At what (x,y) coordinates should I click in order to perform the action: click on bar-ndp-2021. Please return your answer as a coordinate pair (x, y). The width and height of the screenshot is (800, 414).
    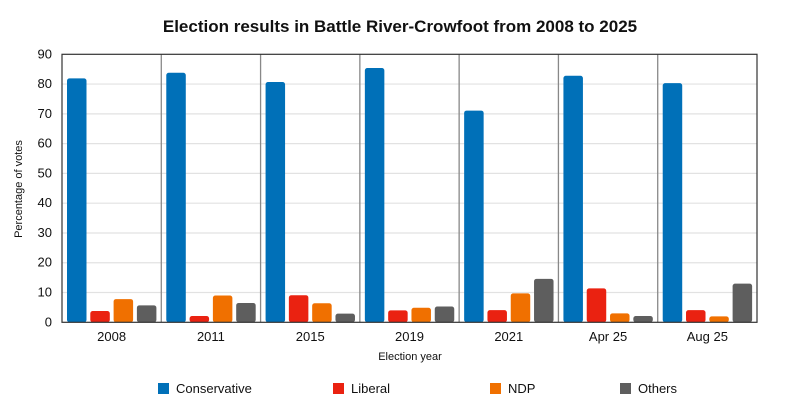
    Looking at the image, I should click on (520, 308).